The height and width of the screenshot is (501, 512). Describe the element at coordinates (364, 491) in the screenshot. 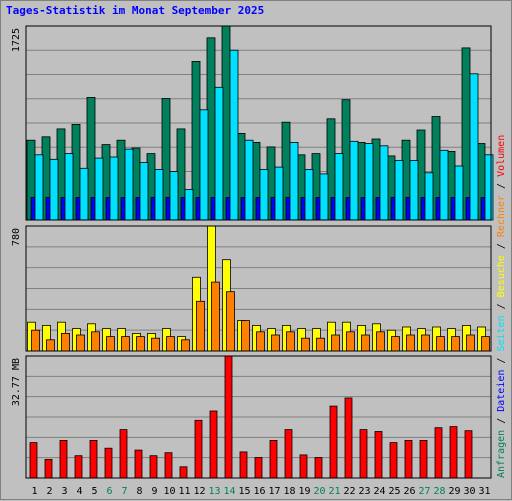

I see `x-tick-label-day-23: 23` at that location.